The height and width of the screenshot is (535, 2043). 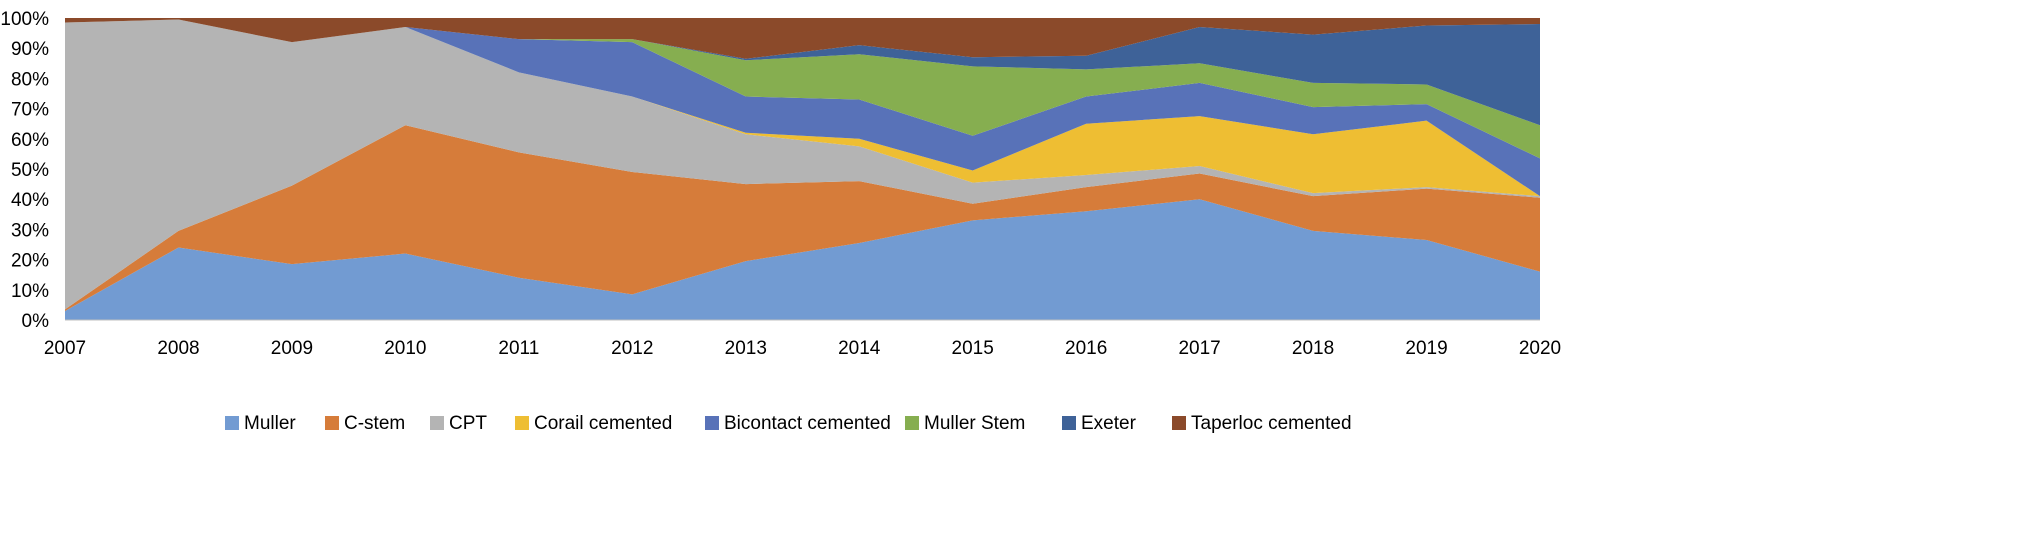 I want to click on area-series-taperloc-cemented, so click(x=802, y=38).